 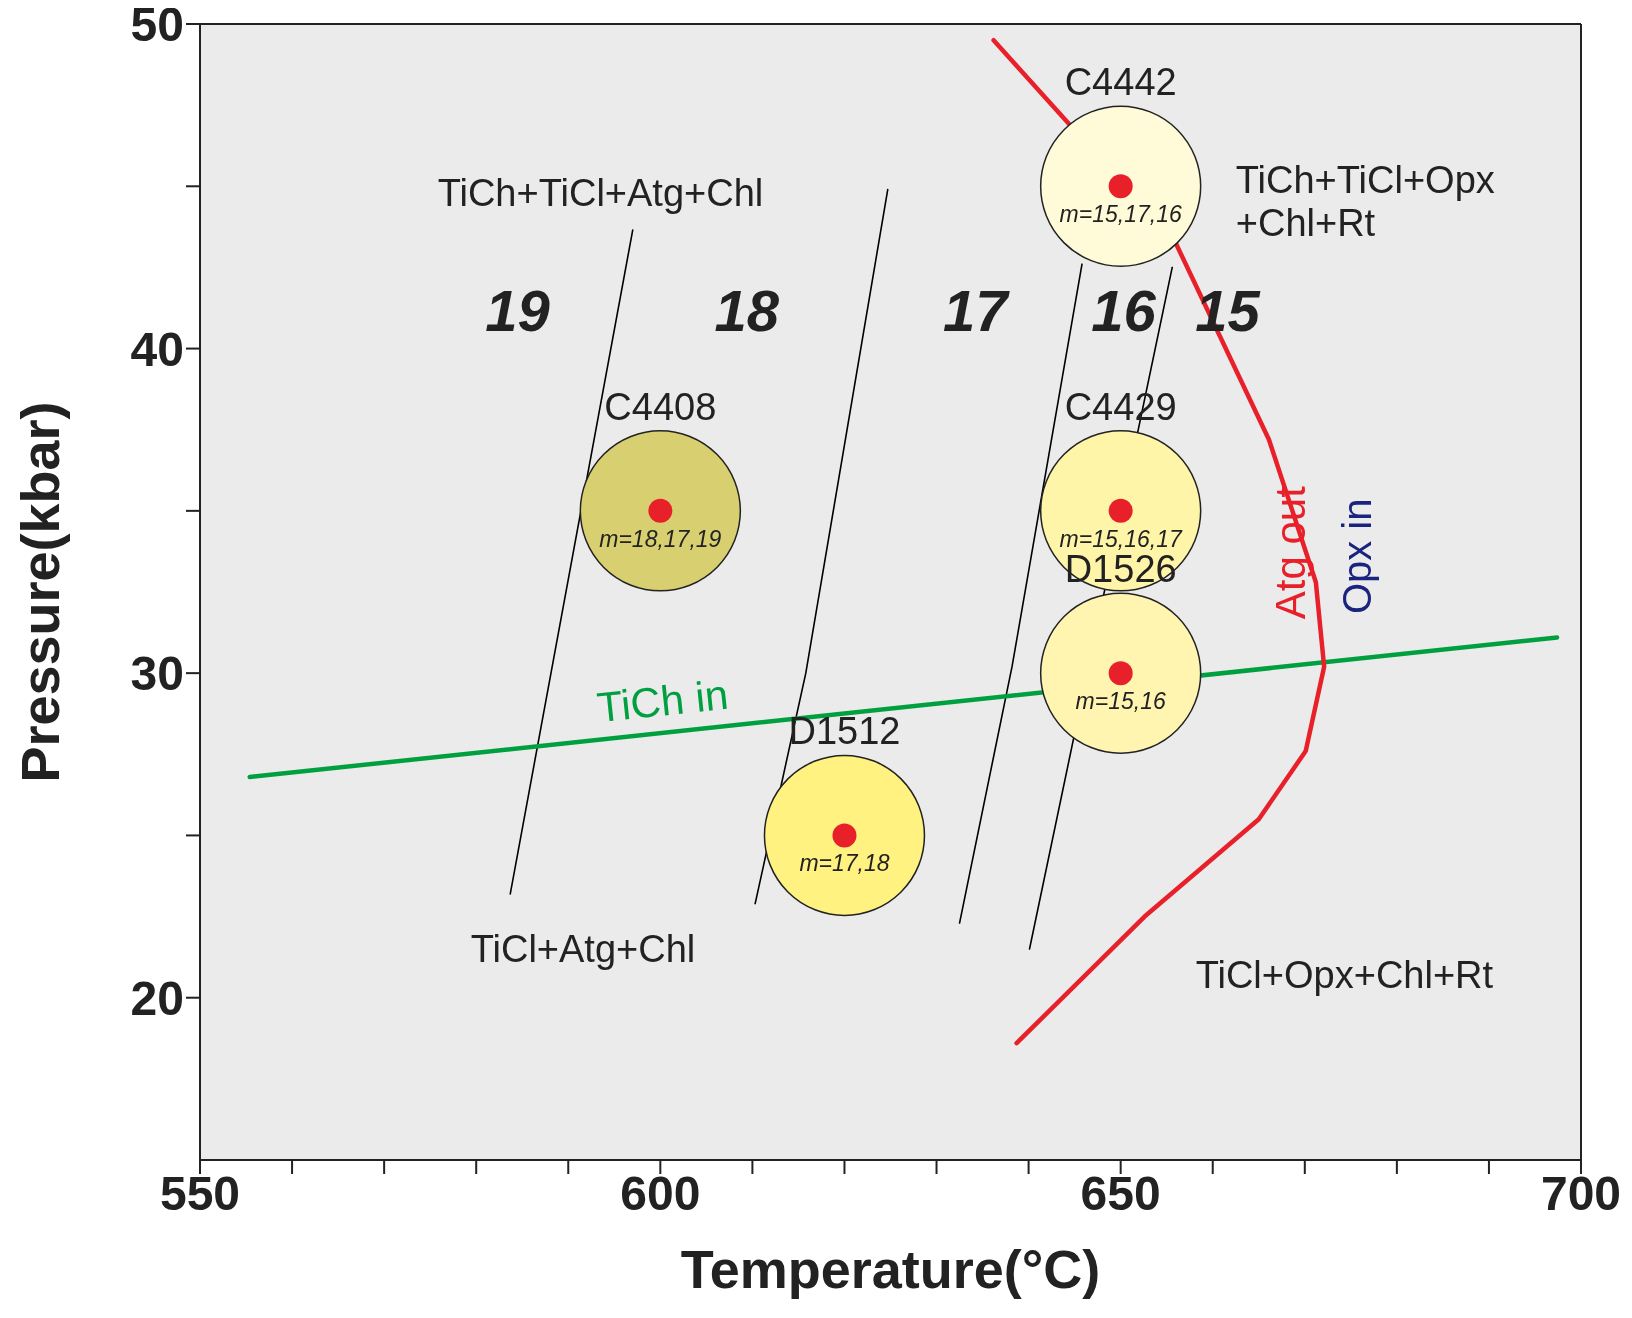 I want to click on y-tick-label: 20, so click(x=157, y=998).